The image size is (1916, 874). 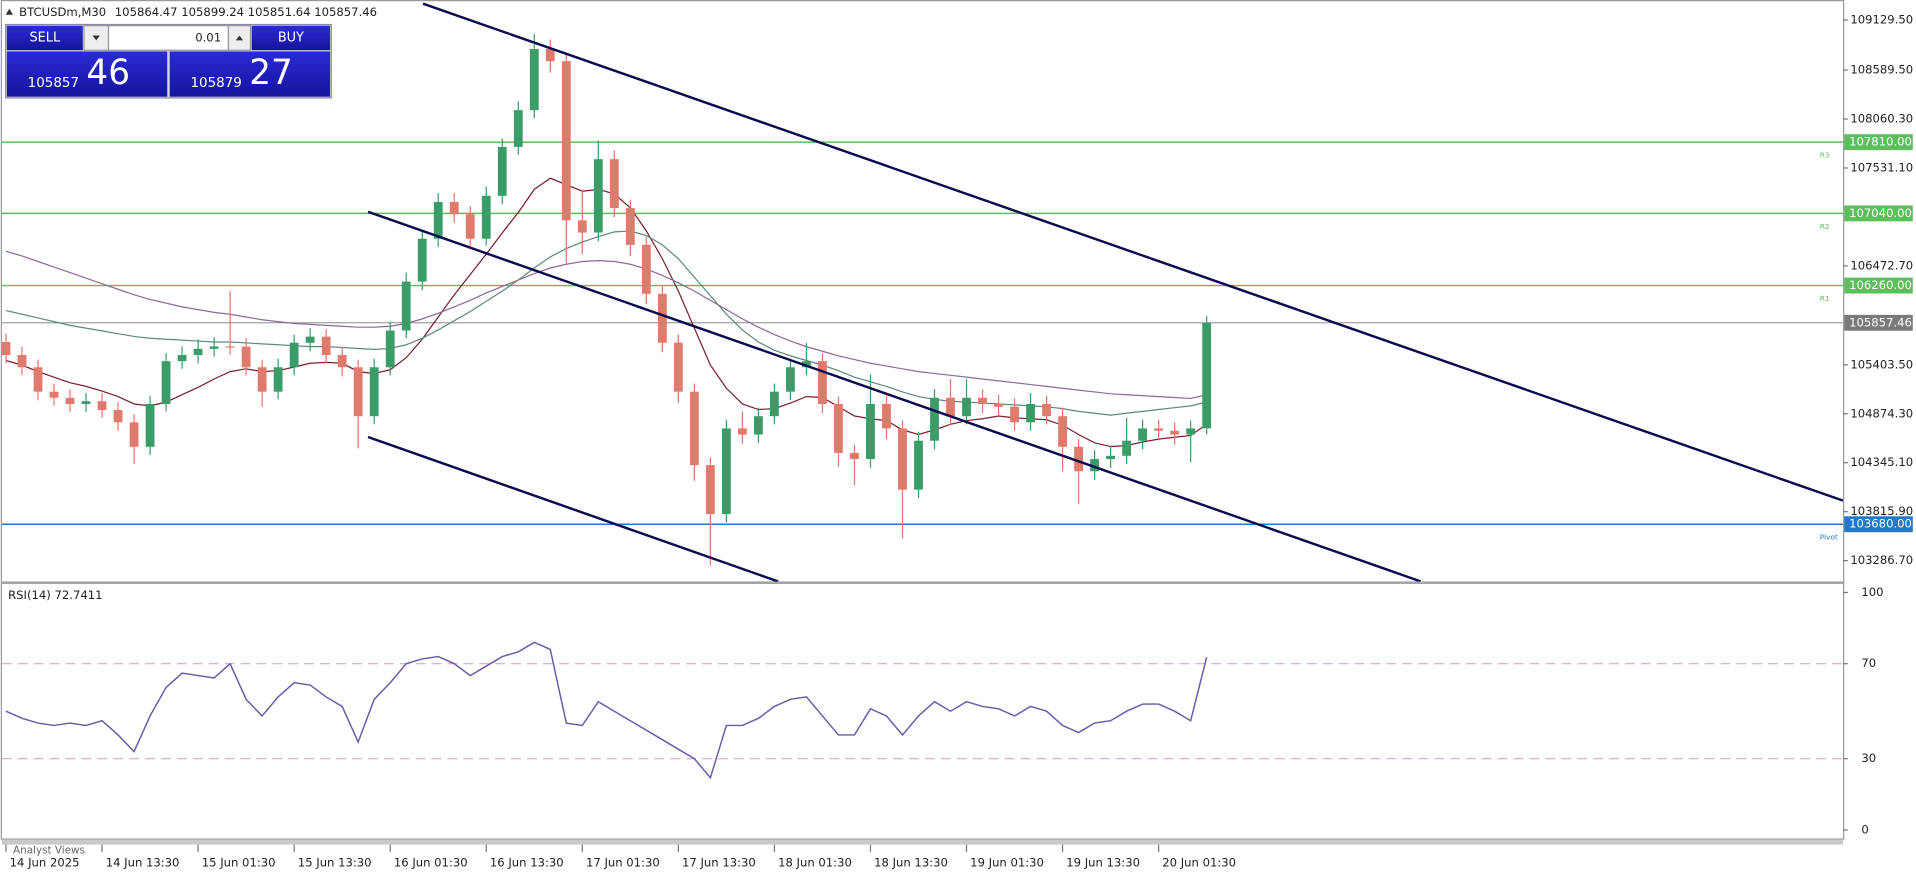 I want to click on up-arrow, so click(x=239, y=38).